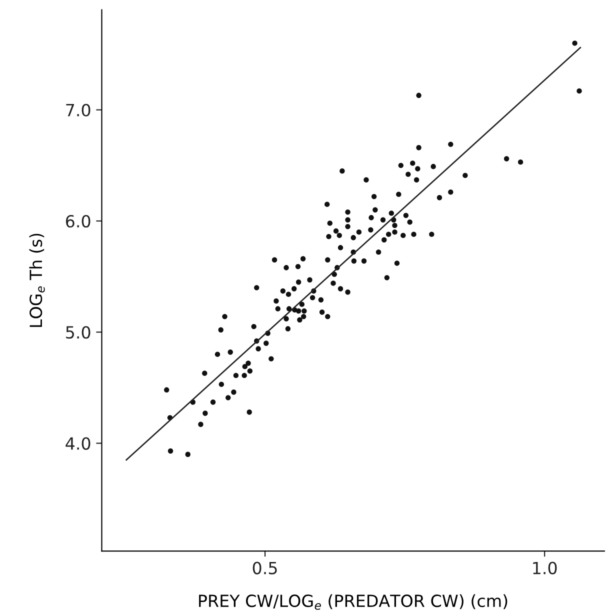  Describe the element at coordinates (37, 280) in the screenshot. I see `y-axis-title: LOG$_{e}$ Th (s)` at that location.